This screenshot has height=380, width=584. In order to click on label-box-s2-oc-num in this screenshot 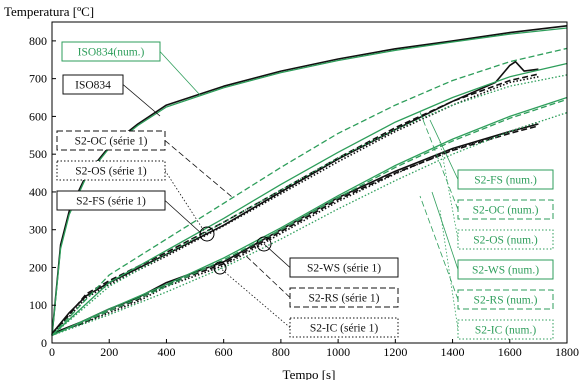, I will do `click(505, 209)`.